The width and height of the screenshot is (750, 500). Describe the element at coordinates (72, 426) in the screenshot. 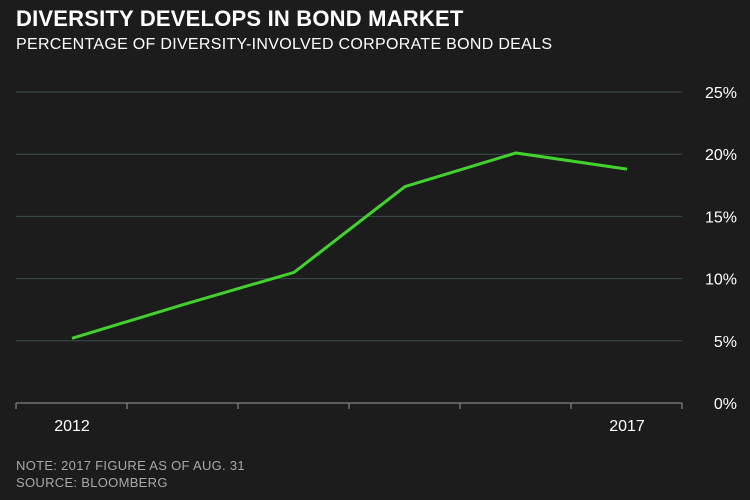

I see `x-tick-label: 2012` at that location.